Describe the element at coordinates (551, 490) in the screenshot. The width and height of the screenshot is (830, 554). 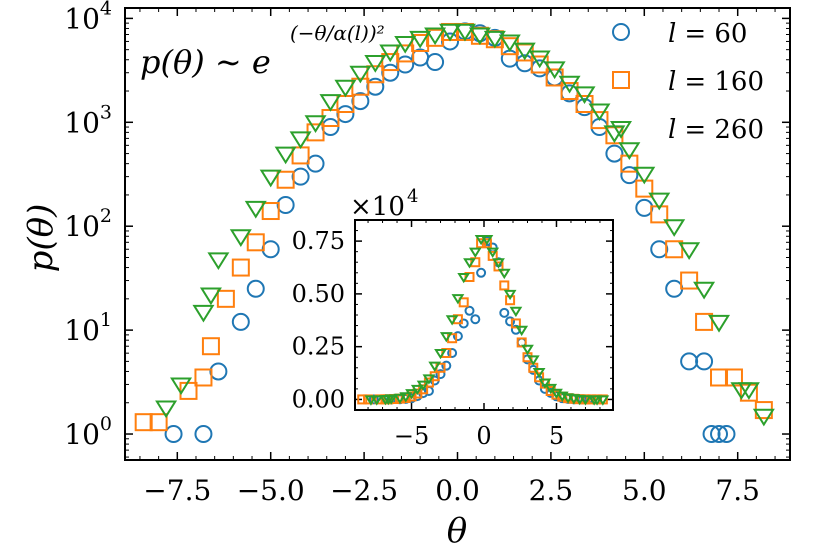
I see `x-tick-label: 2.5` at that location.